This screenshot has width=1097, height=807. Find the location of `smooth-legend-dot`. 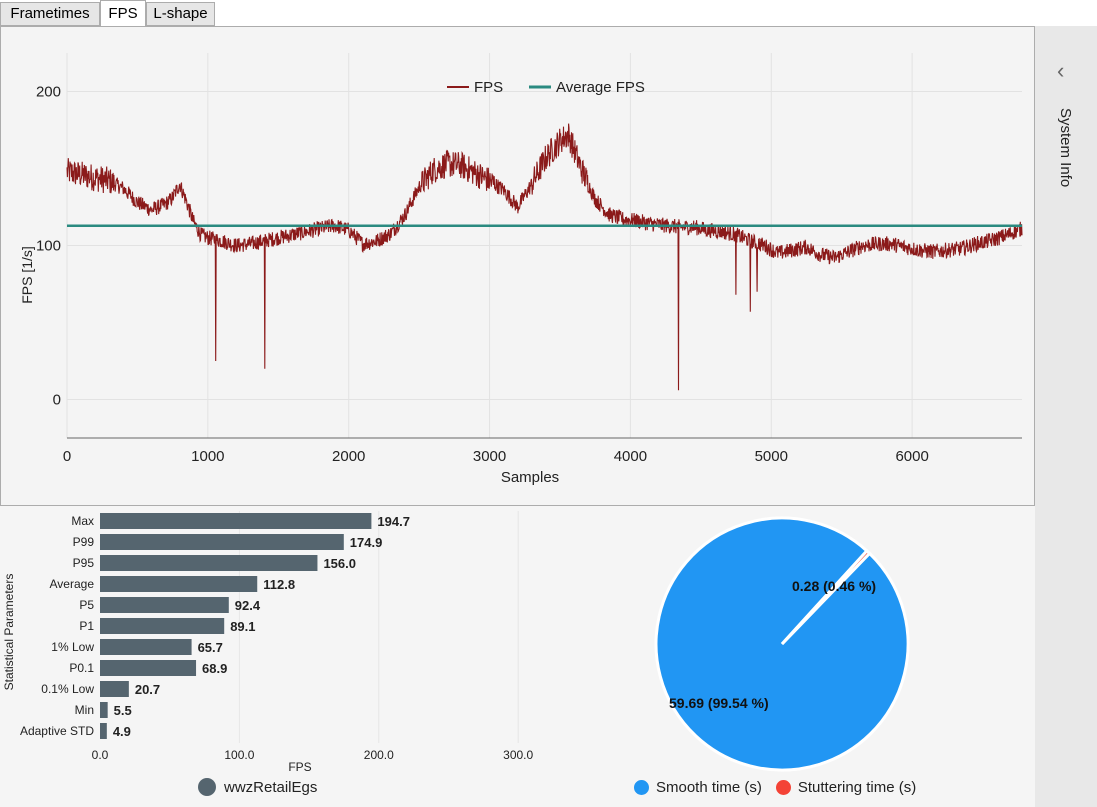

smooth-legend-dot is located at coordinates (641, 787).